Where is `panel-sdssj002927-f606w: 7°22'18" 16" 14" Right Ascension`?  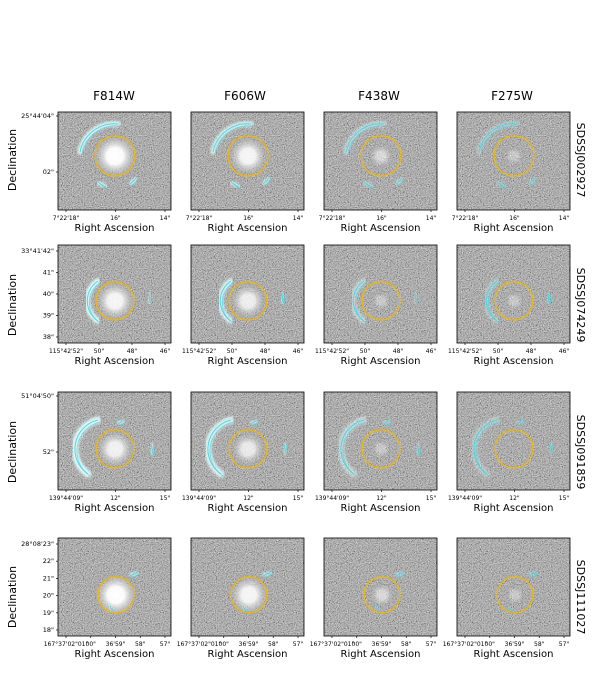
panel-sdssj002927-f606w: 7°22'18" 16" 14" Right Ascension is located at coordinates (245, 172).